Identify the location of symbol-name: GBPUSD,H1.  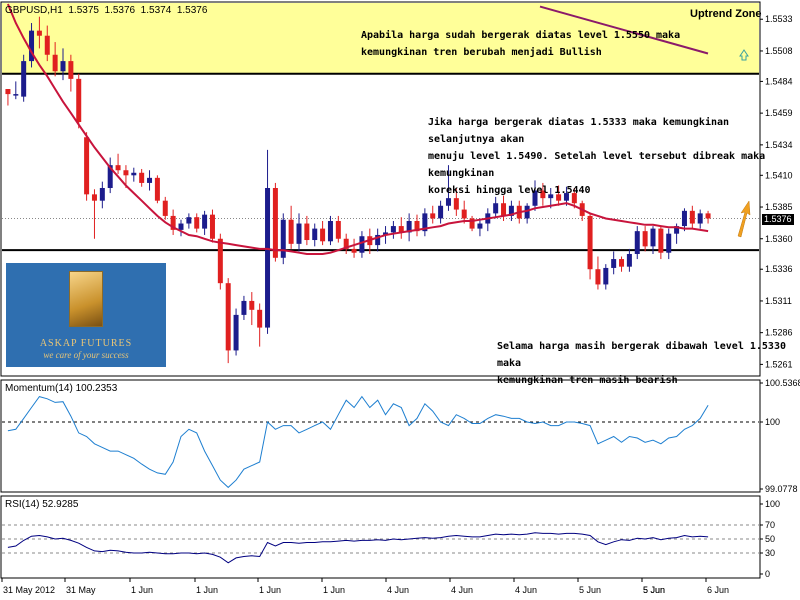
(34, 10).